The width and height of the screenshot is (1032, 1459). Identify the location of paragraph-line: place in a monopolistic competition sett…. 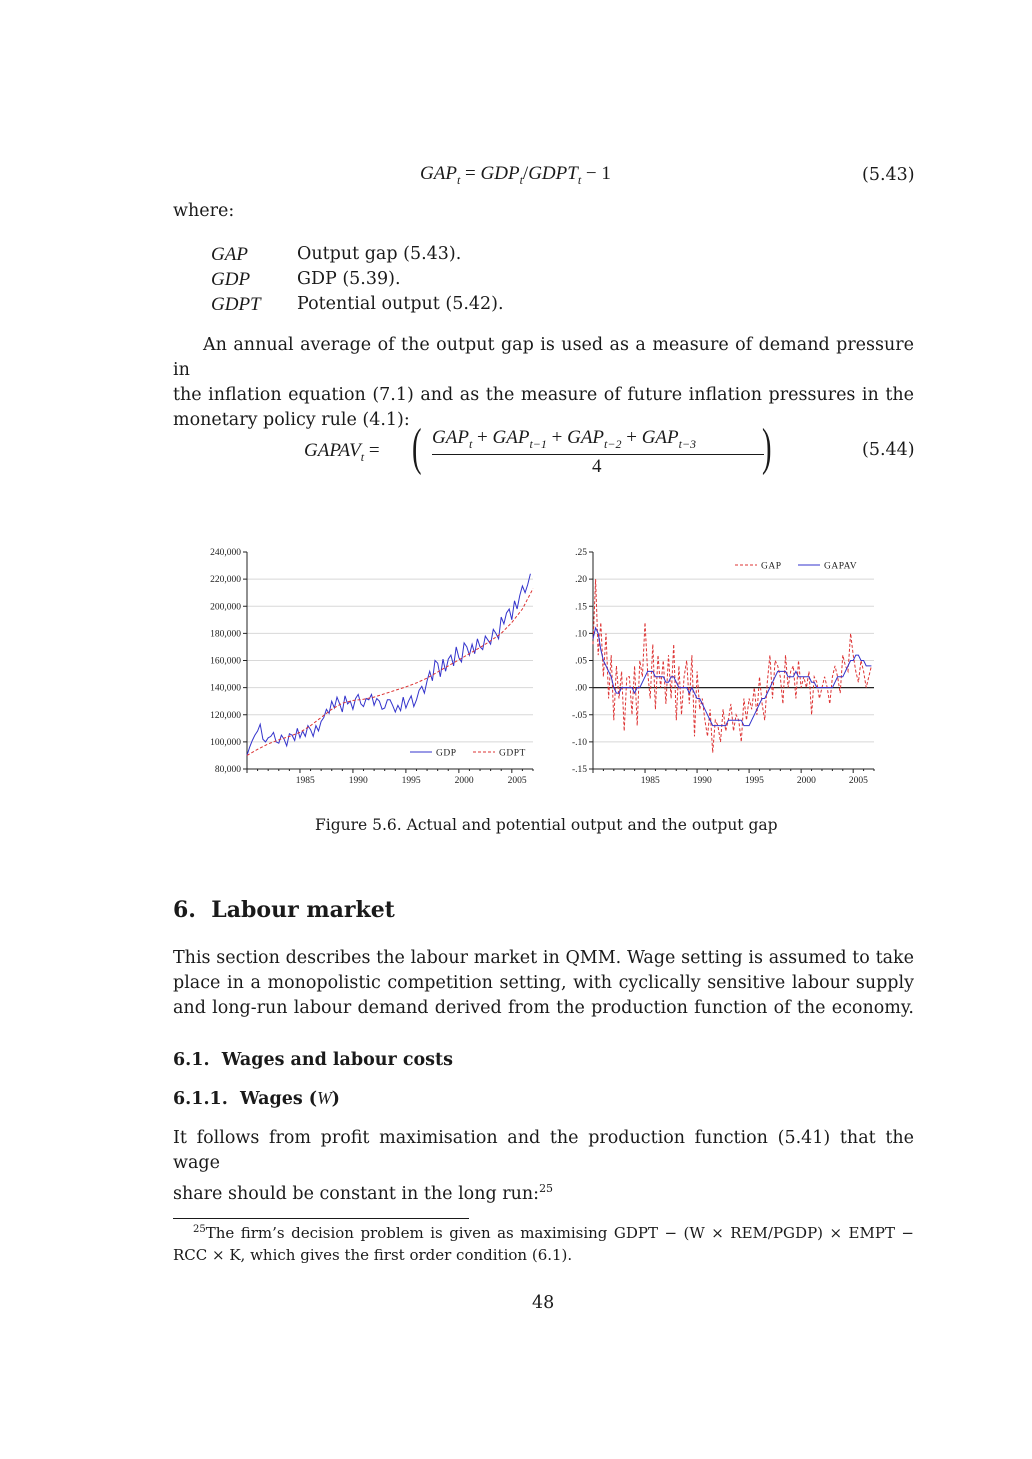
(543, 983).